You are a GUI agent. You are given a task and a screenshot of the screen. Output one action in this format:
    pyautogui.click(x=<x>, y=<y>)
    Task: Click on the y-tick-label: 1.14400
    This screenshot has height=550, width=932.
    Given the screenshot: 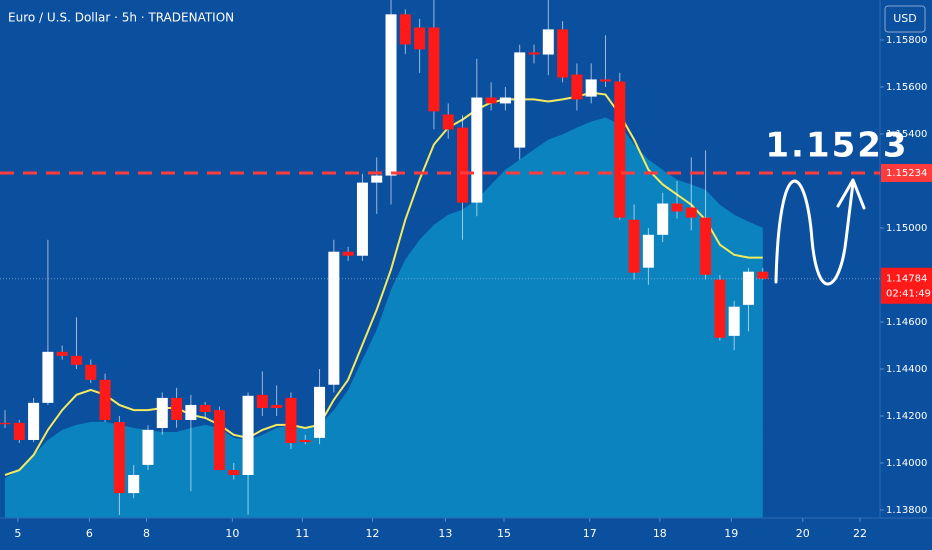 What is the action you would take?
    pyautogui.click(x=906, y=369)
    